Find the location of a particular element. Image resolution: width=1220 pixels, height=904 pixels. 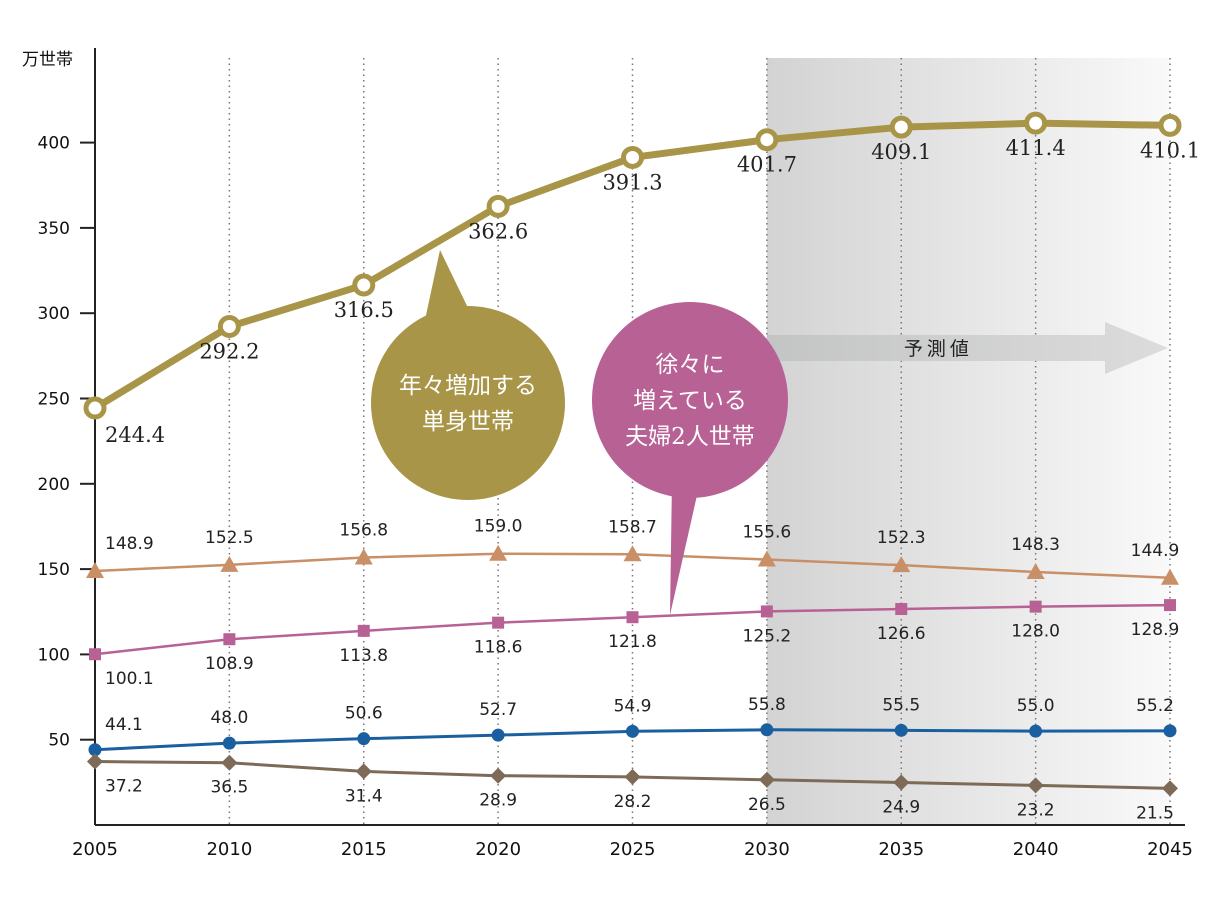

data-label: 31.4 is located at coordinates (364, 796).